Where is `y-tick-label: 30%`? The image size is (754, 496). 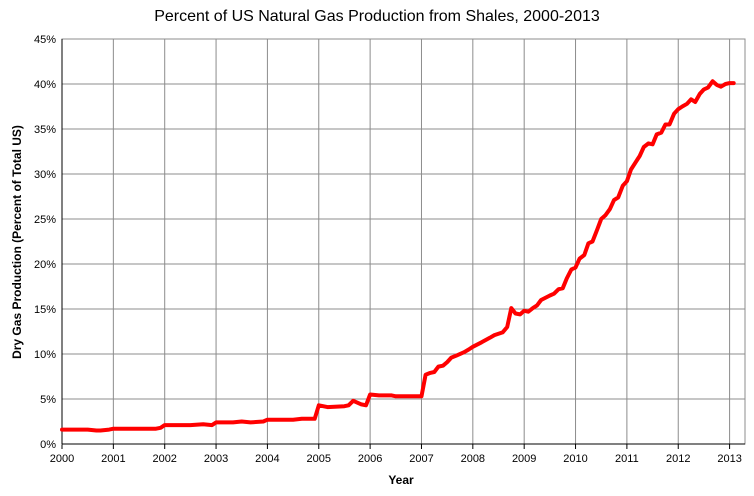 y-tick-label: 30% is located at coordinates (45, 175).